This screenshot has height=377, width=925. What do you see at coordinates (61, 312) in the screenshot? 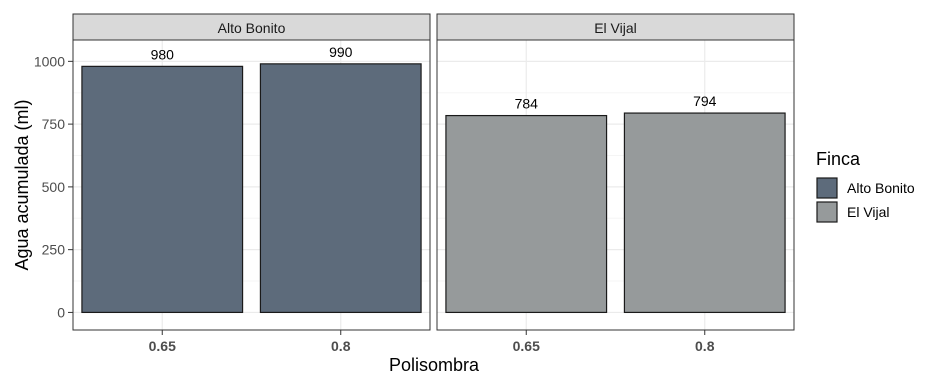
I see `y-tick-label: 0` at bounding box center [61, 312].